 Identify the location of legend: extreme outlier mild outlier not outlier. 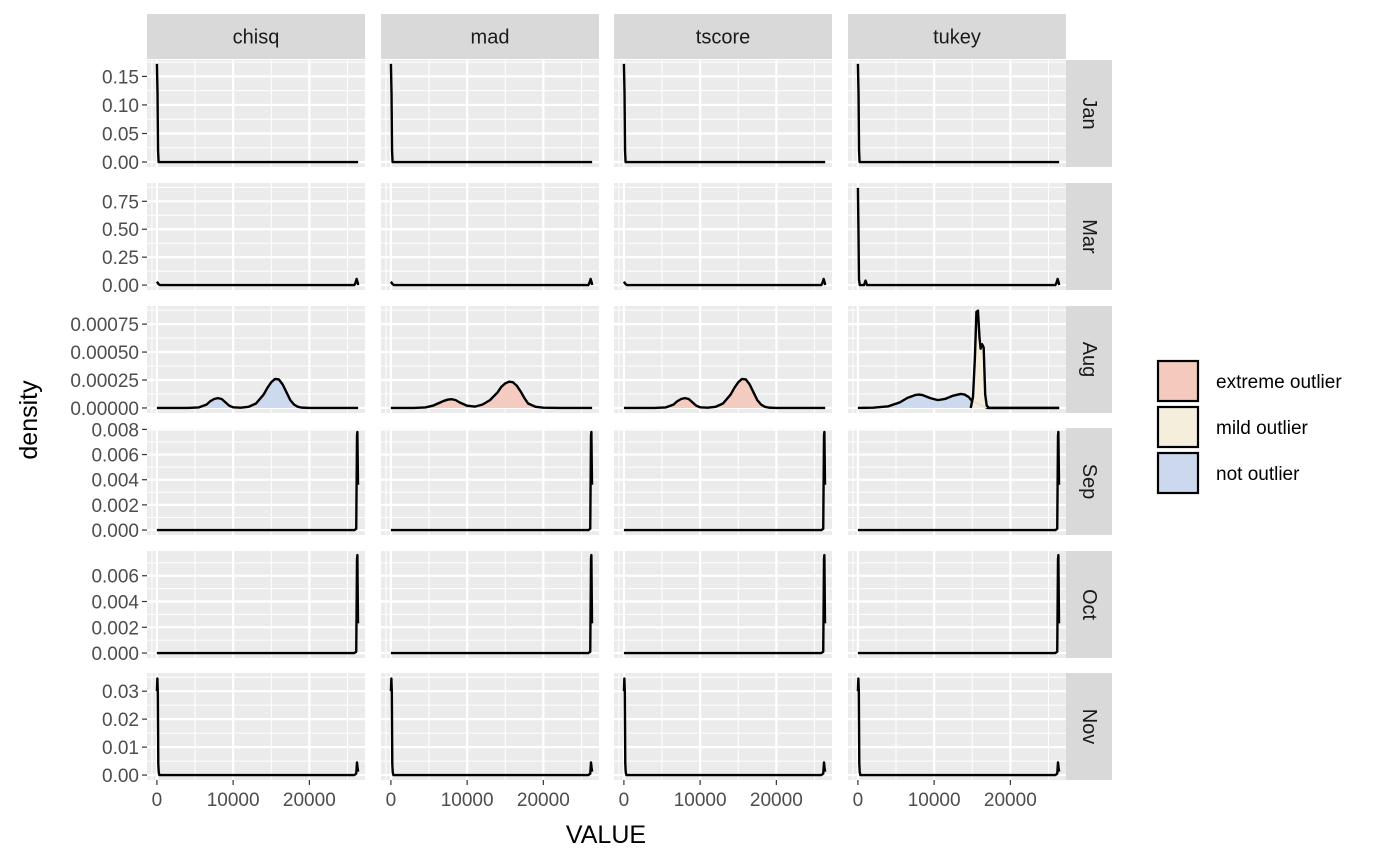
(1249, 427).